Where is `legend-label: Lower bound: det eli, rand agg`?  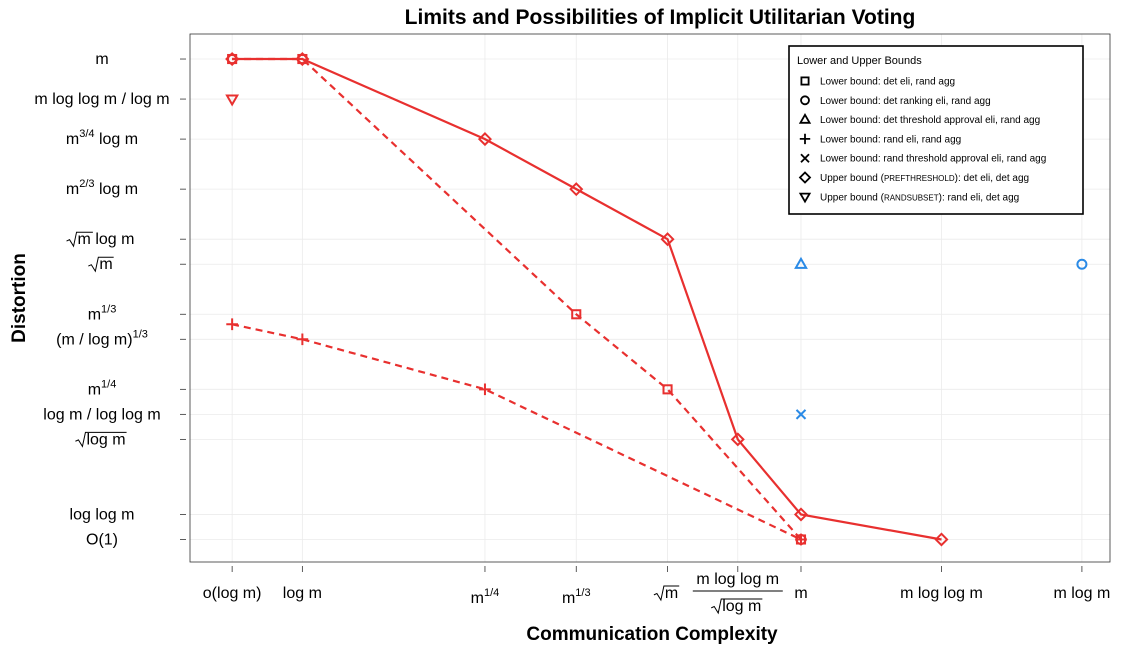 legend-label: Lower bound: det eli, rand agg is located at coordinates (887, 82).